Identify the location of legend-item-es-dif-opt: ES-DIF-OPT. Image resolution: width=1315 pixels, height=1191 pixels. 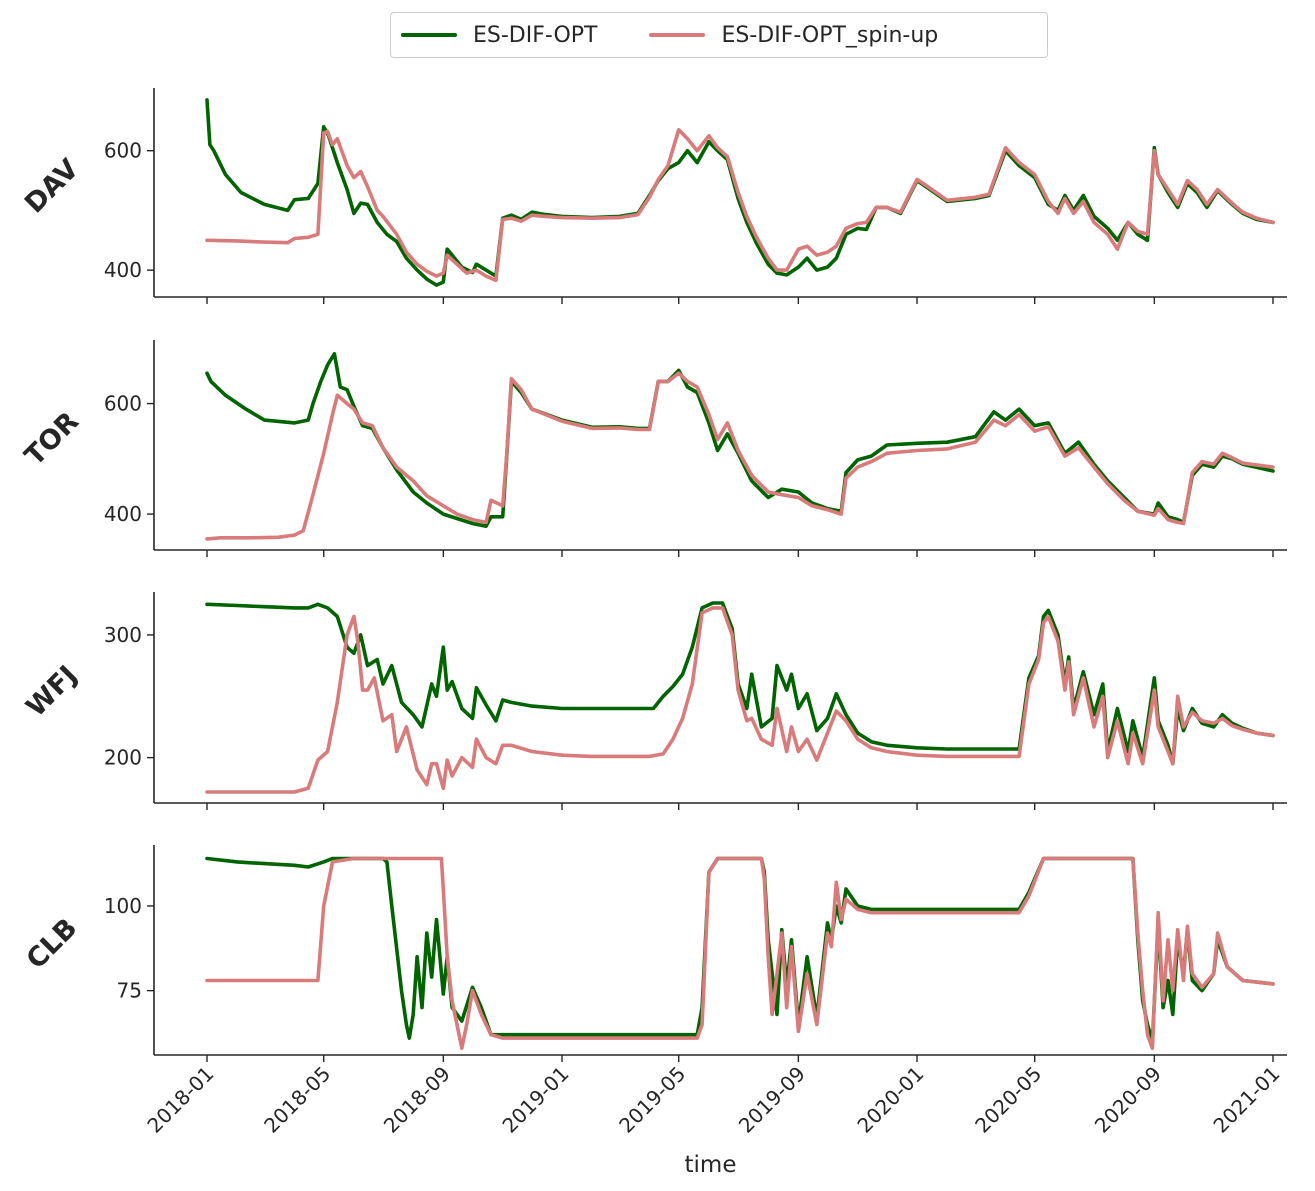
(499, 35).